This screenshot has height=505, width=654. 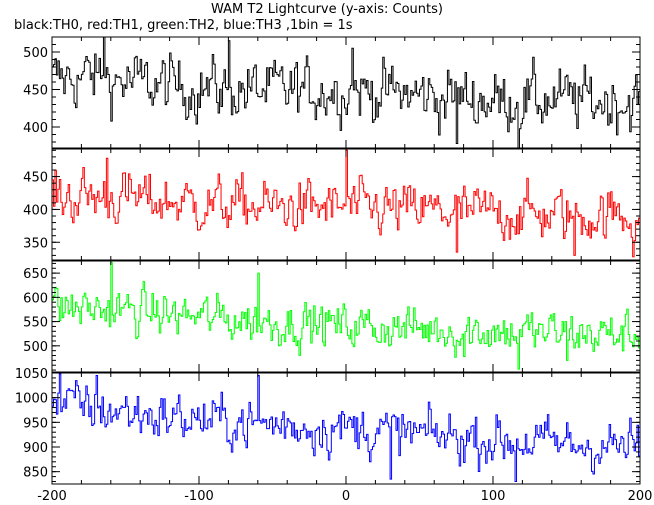 What do you see at coordinates (31, 399) in the screenshot?
I see `y-tick-label: 1000` at bounding box center [31, 399].